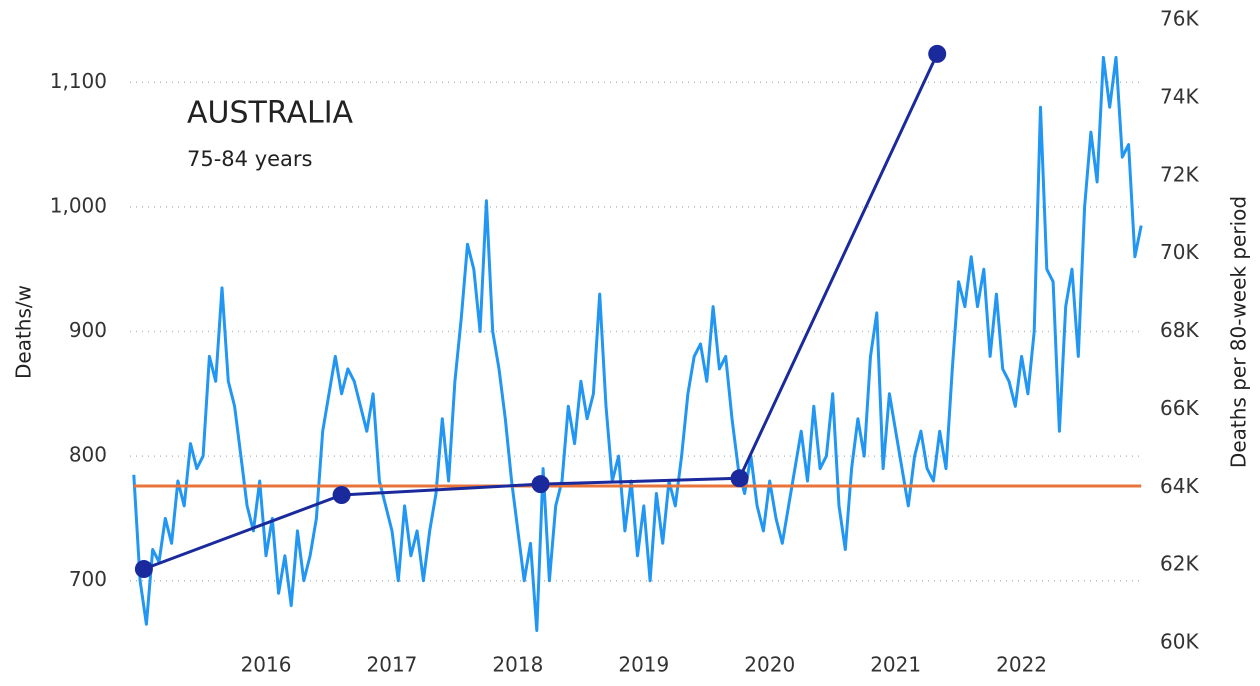 The width and height of the screenshot is (1260, 686). What do you see at coordinates (769, 665) in the screenshot?
I see `x-tick-label: 2020` at bounding box center [769, 665].